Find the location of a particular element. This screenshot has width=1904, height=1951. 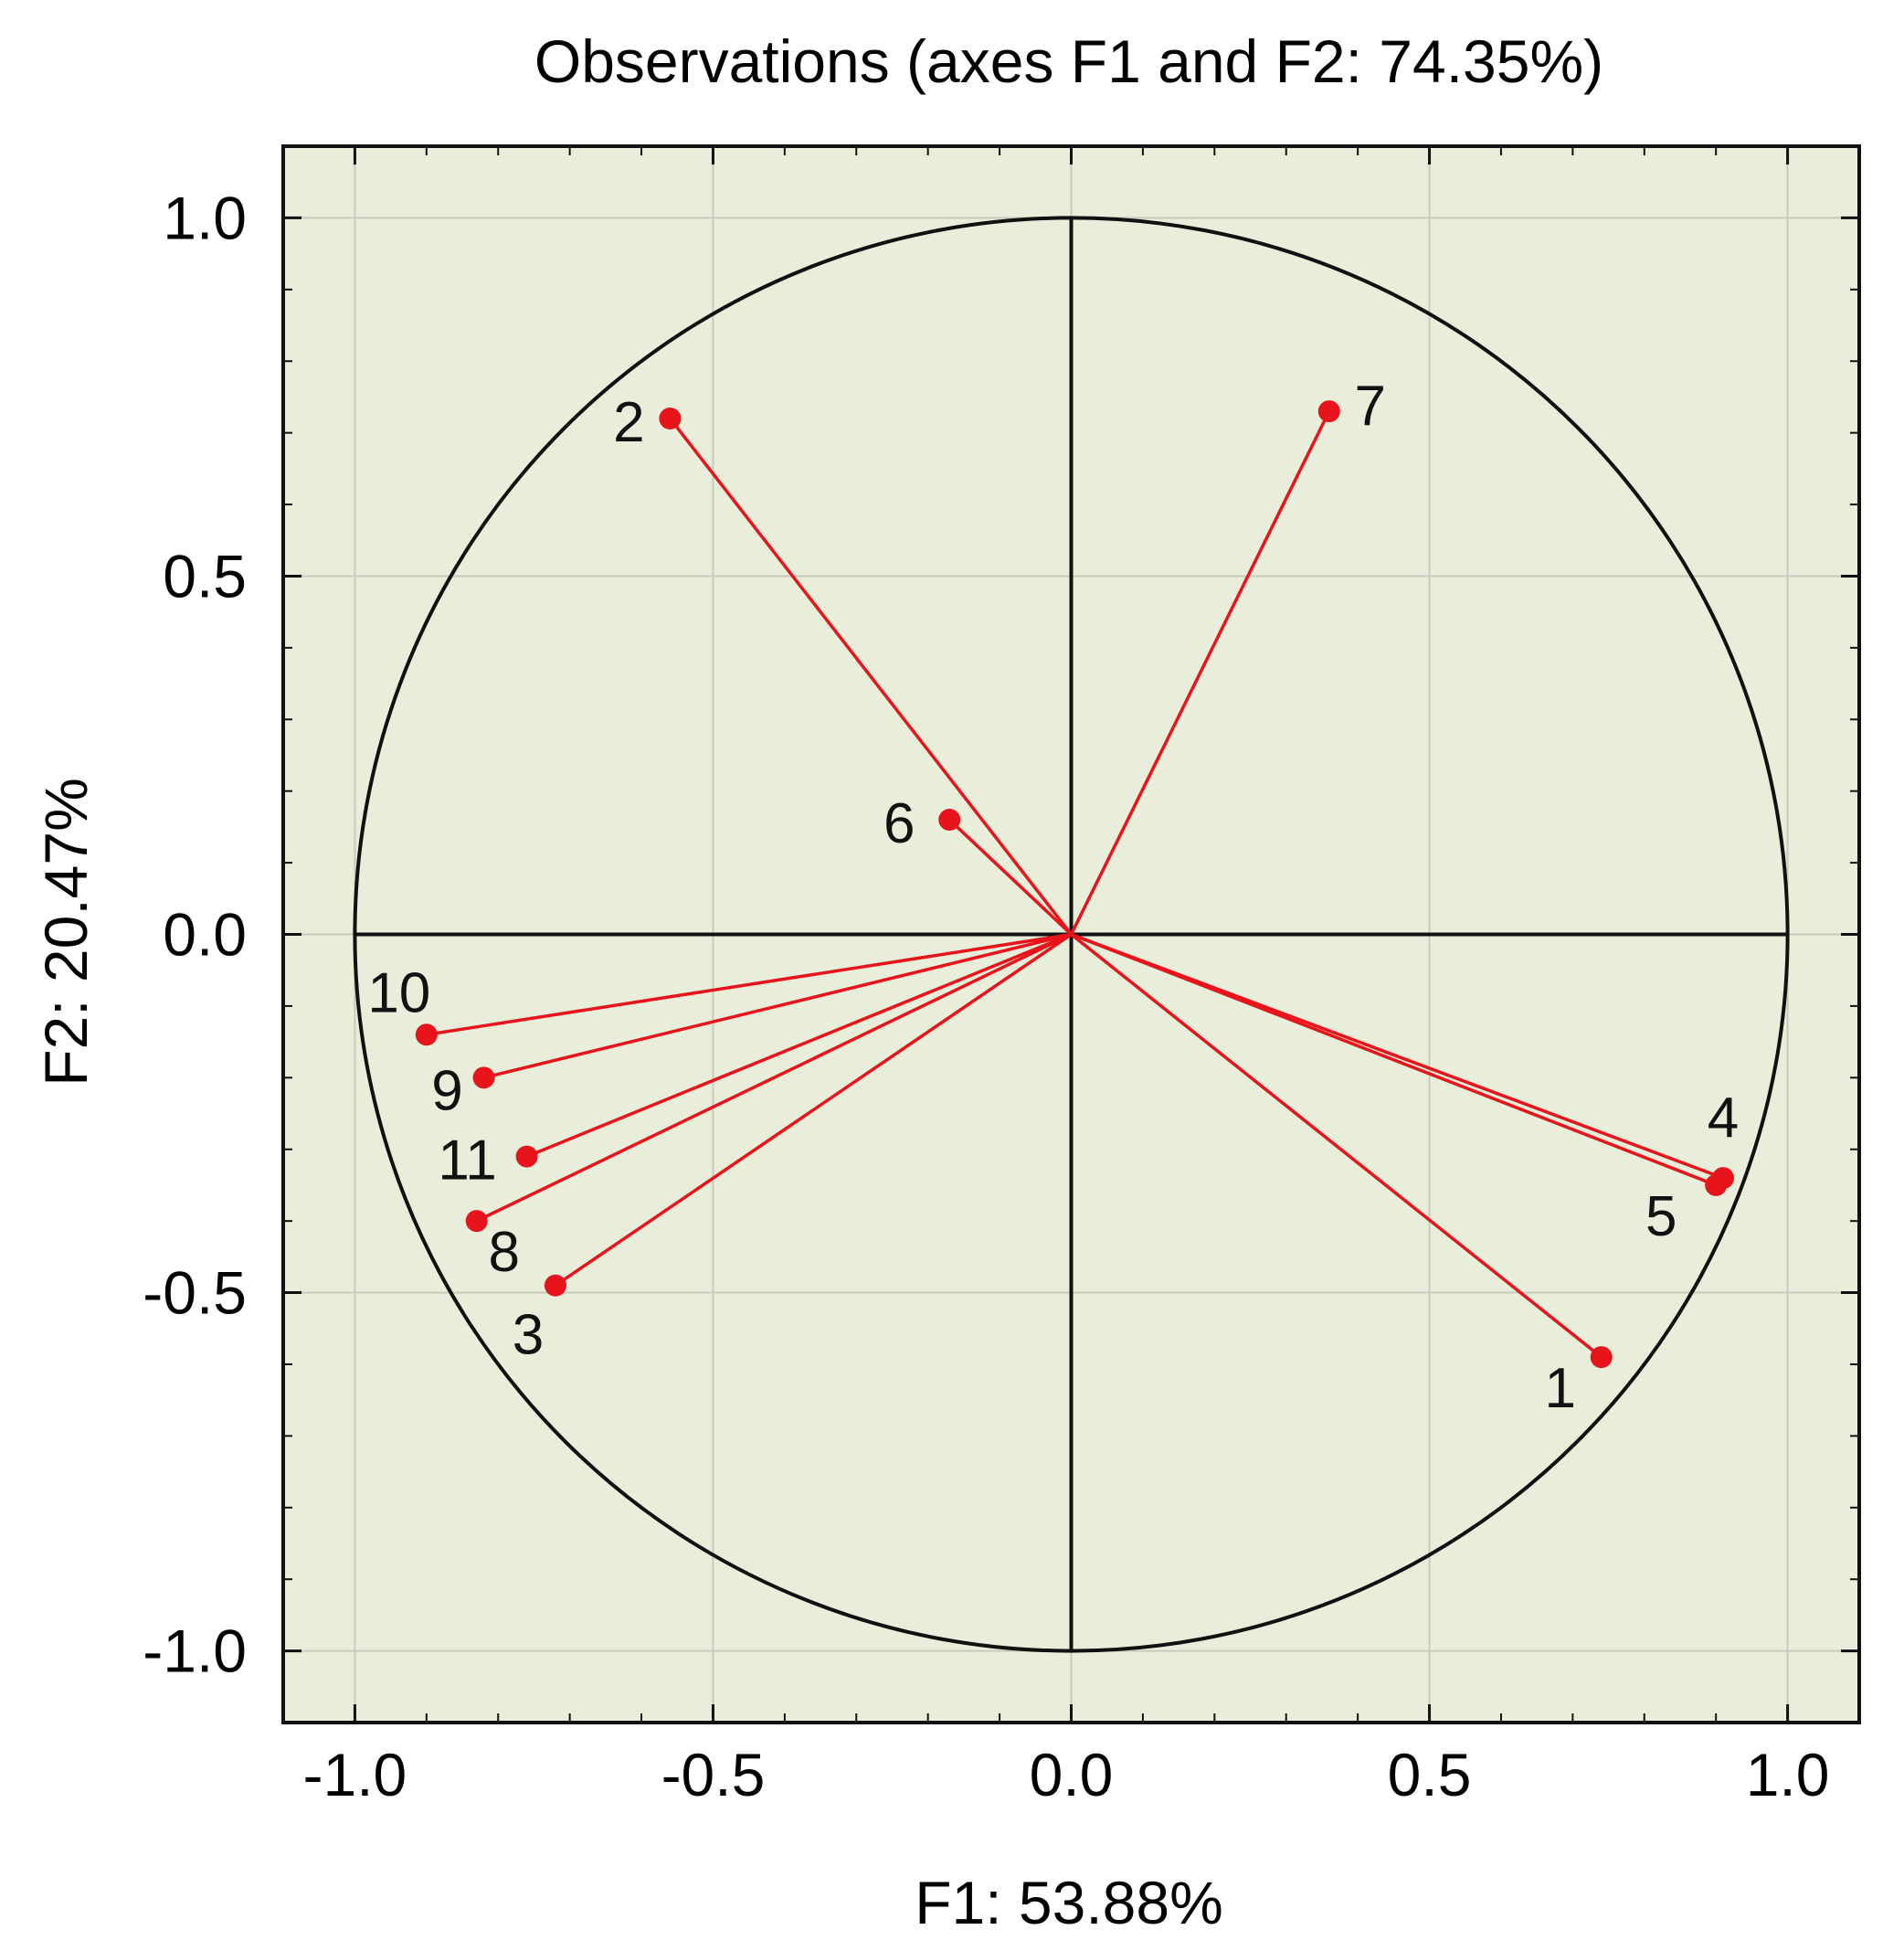

y-tick-label: -0.5 is located at coordinates (195, 1293).